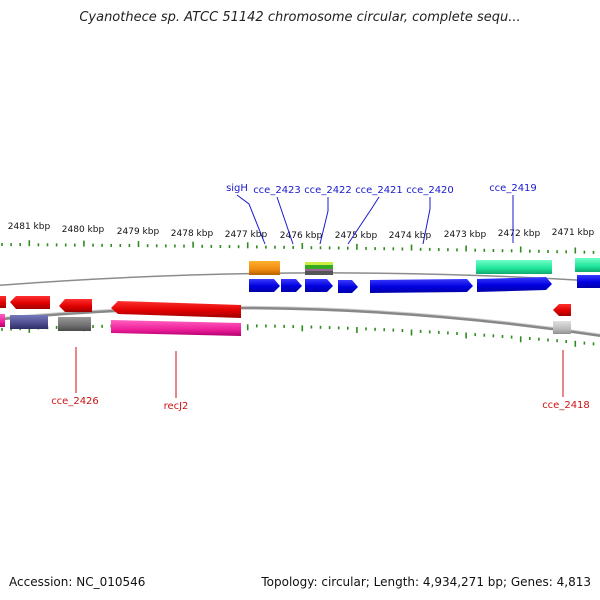 The image size is (600, 600). I want to click on backbone-outer, so click(300, 279).